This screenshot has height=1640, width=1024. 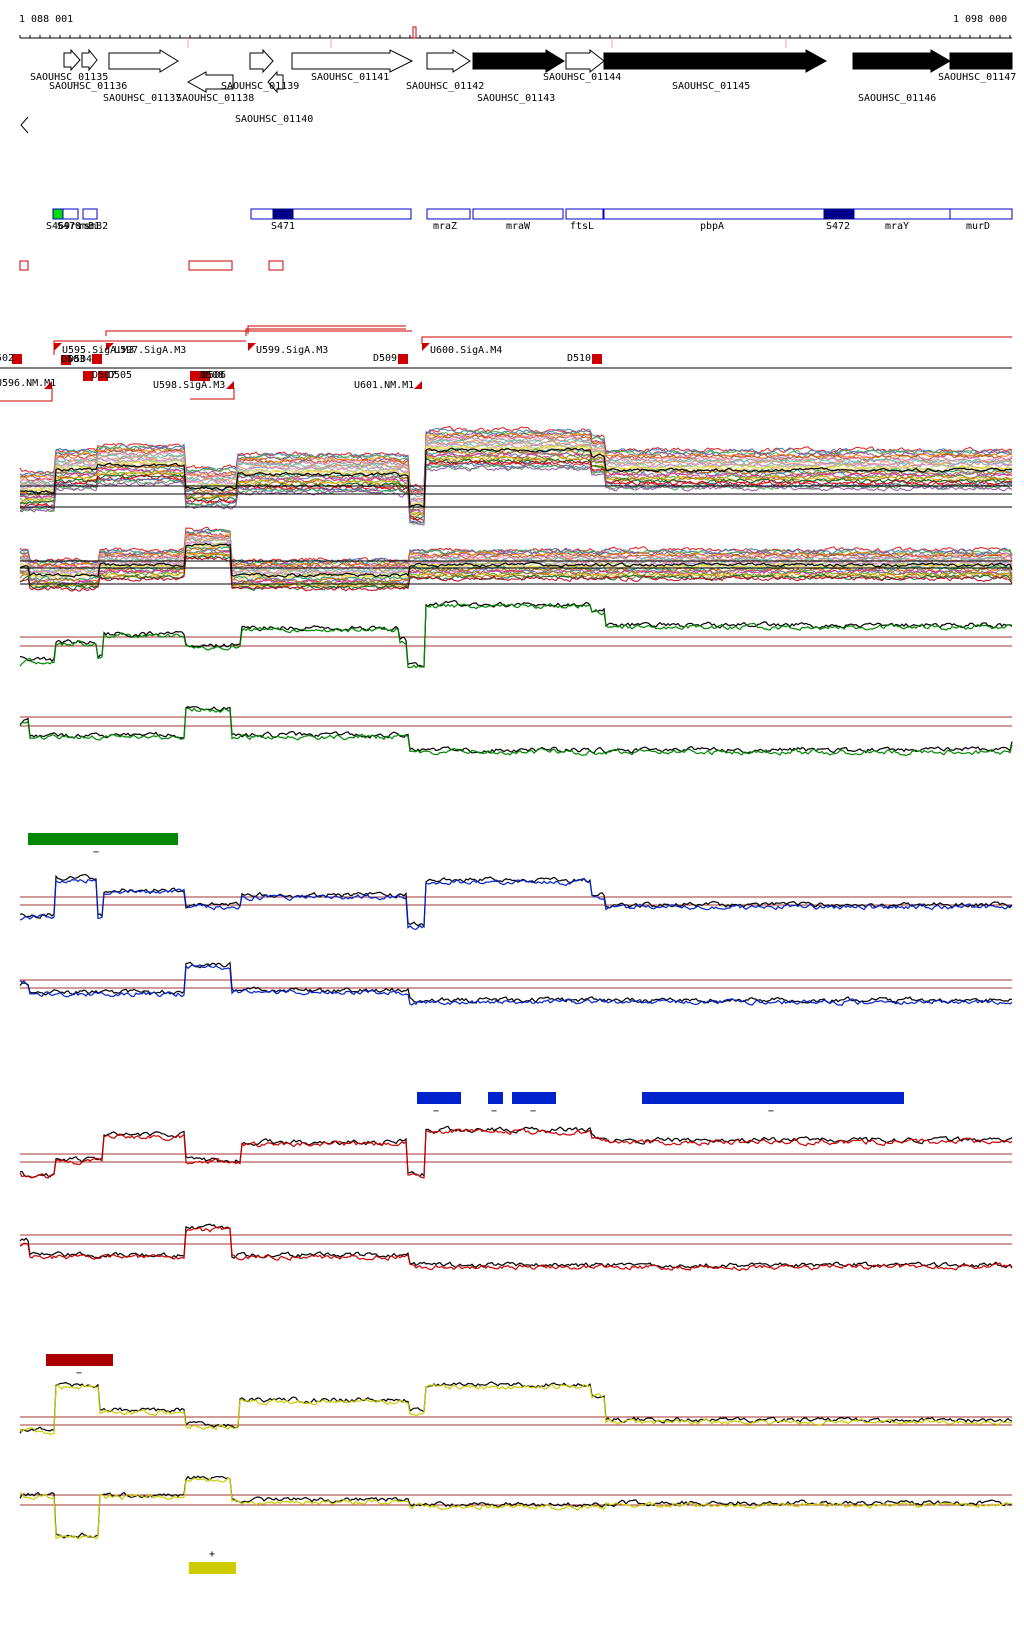 What do you see at coordinates (79, 1360) in the screenshot?
I see `region-bar-darkred` at bounding box center [79, 1360].